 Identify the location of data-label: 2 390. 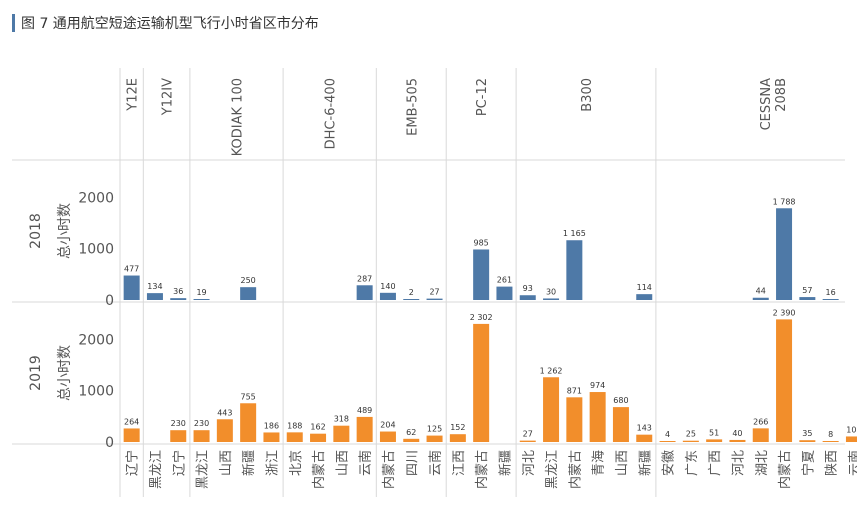
(784, 312).